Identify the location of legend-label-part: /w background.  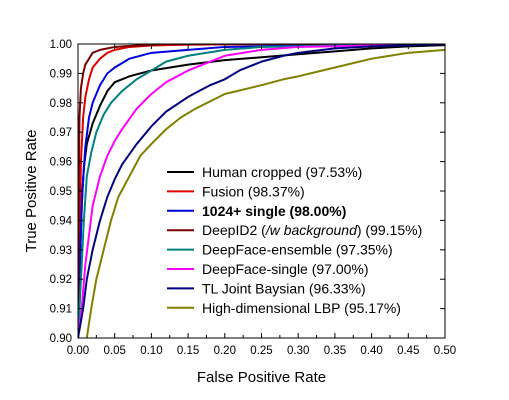
(311, 230).